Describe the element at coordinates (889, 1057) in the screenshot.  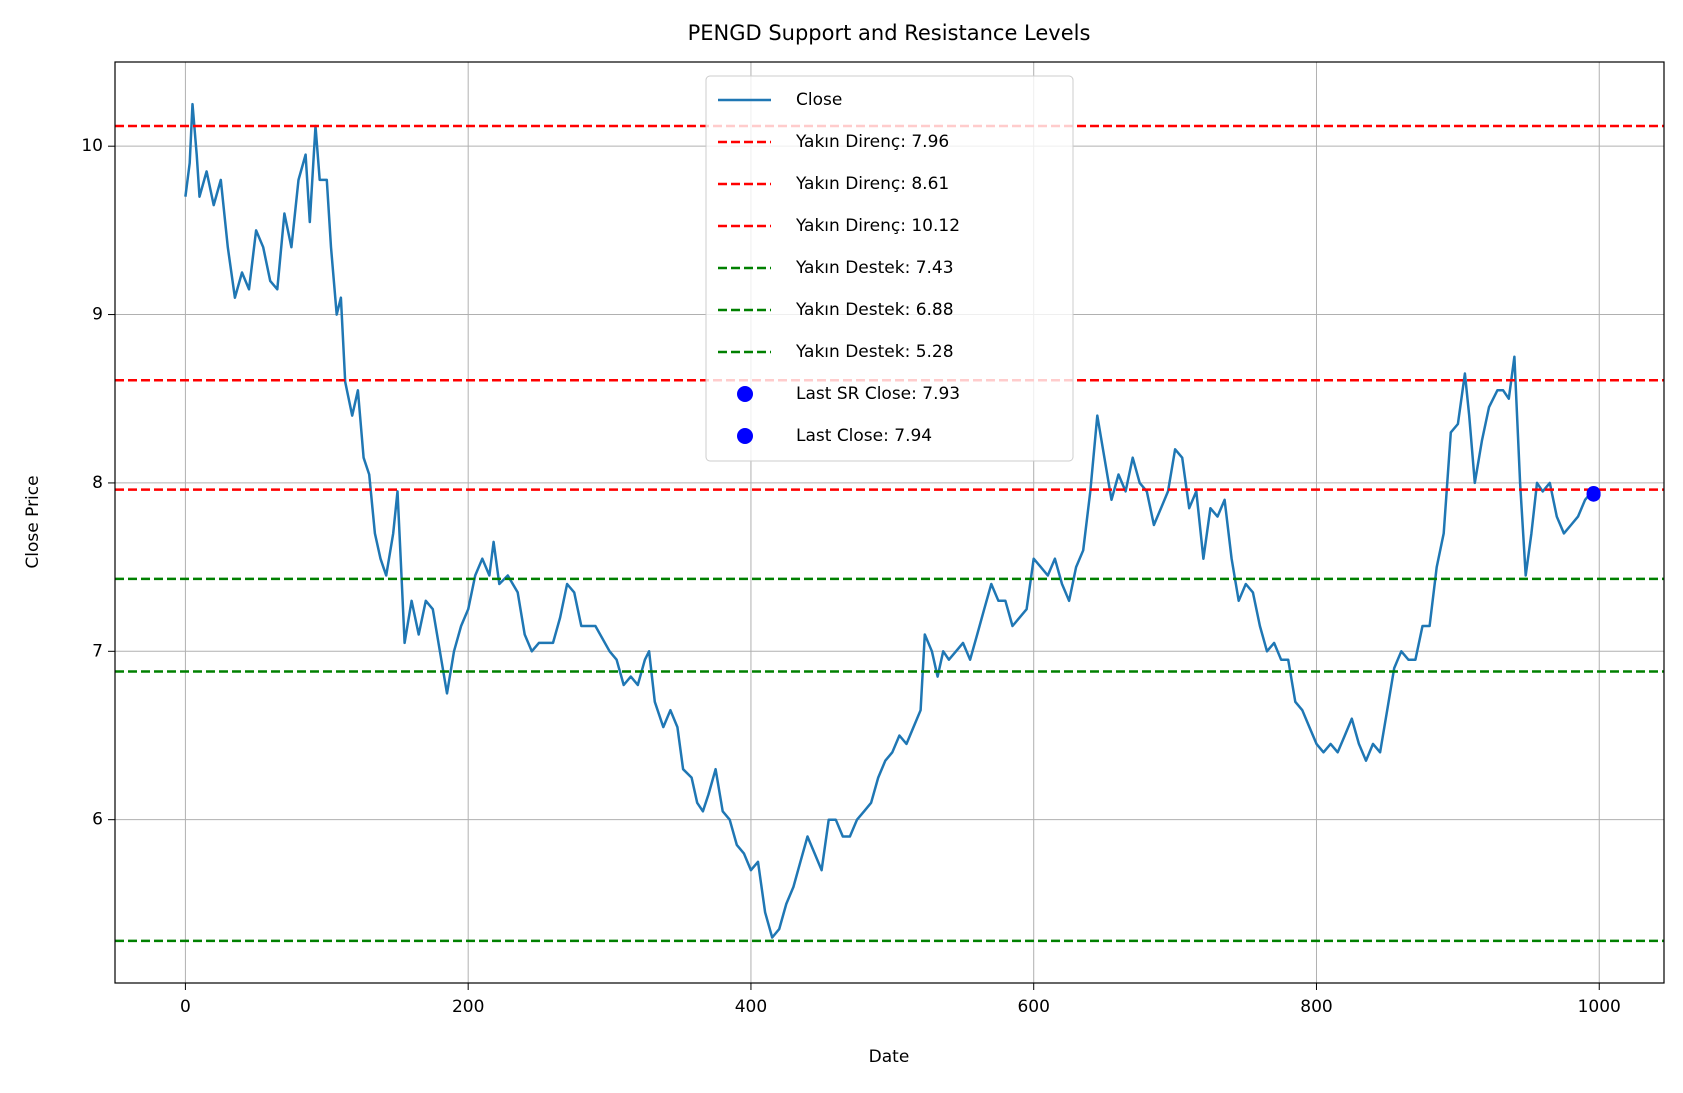
I see `x-axis-label: Date` at that location.